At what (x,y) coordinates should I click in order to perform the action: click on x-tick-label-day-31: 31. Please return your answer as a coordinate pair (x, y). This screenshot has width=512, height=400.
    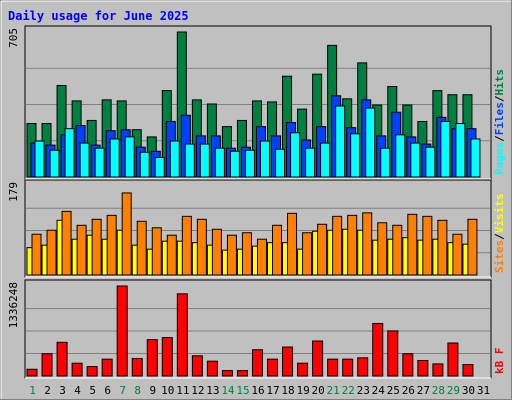
    Looking at the image, I should click on (483, 390).